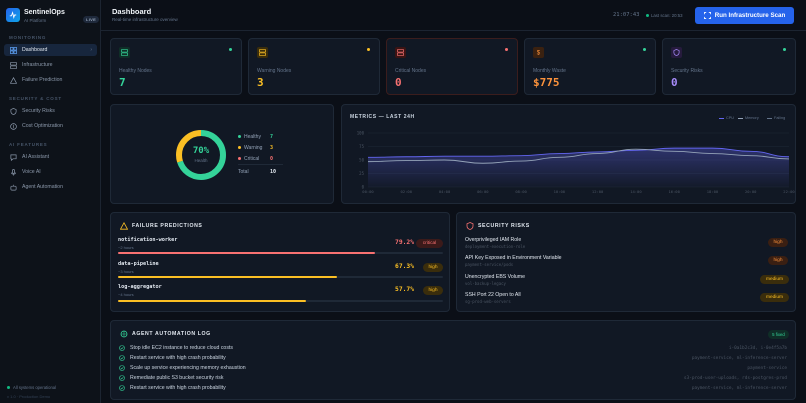 The width and height of the screenshot is (806, 403). Describe the element at coordinates (239, 159) in the screenshot. I see `legend-dot-icon` at that location.